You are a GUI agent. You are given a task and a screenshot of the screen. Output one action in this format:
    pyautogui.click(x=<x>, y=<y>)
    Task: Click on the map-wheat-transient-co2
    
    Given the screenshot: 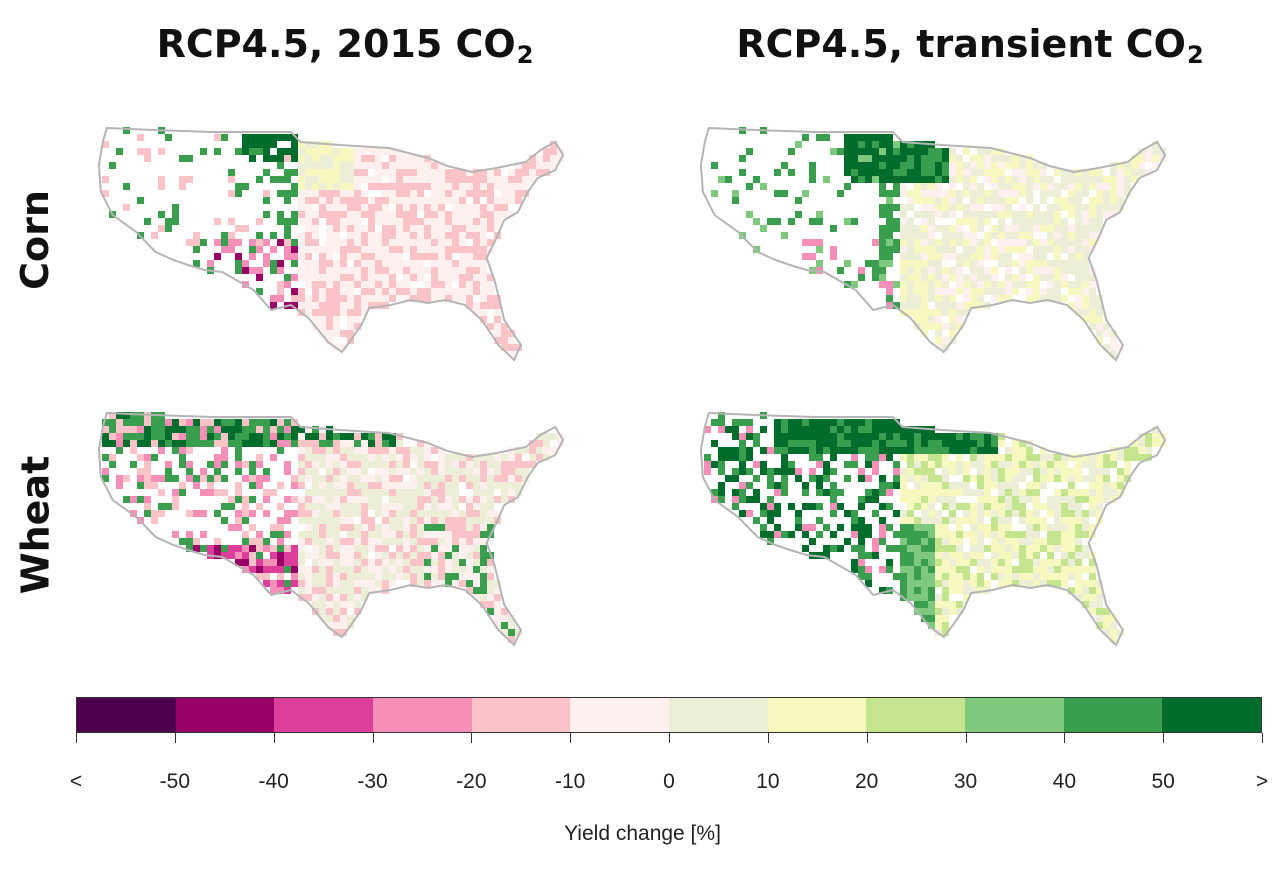 What is the action you would take?
    pyautogui.click(x=933, y=529)
    